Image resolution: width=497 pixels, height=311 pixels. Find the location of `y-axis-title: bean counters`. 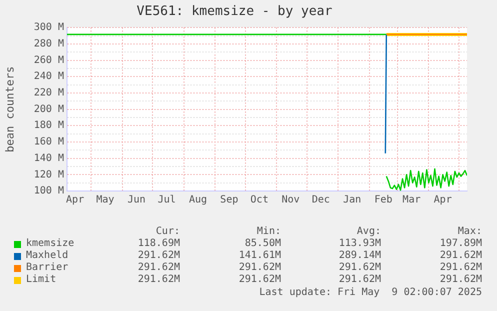

y-axis-title: bean counters is located at coordinates (9, 109).